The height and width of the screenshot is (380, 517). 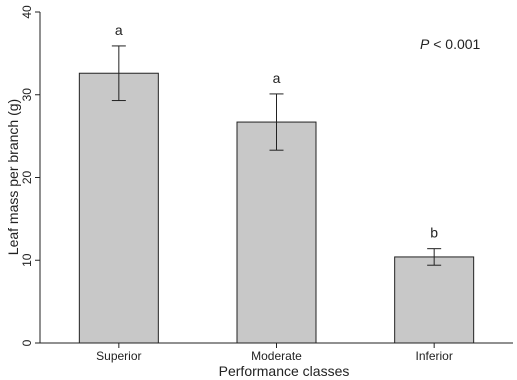 I want to click on y-tick-label: 40, so click(x=27, y=12).